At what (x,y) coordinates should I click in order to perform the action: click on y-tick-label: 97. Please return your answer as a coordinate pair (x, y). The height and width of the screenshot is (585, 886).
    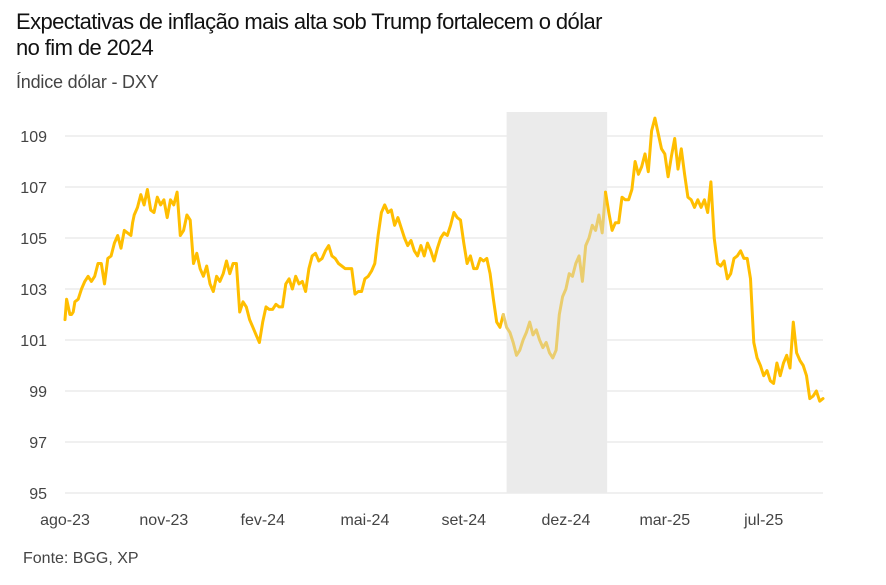
    Looking at the image, I should click on (38, 443).